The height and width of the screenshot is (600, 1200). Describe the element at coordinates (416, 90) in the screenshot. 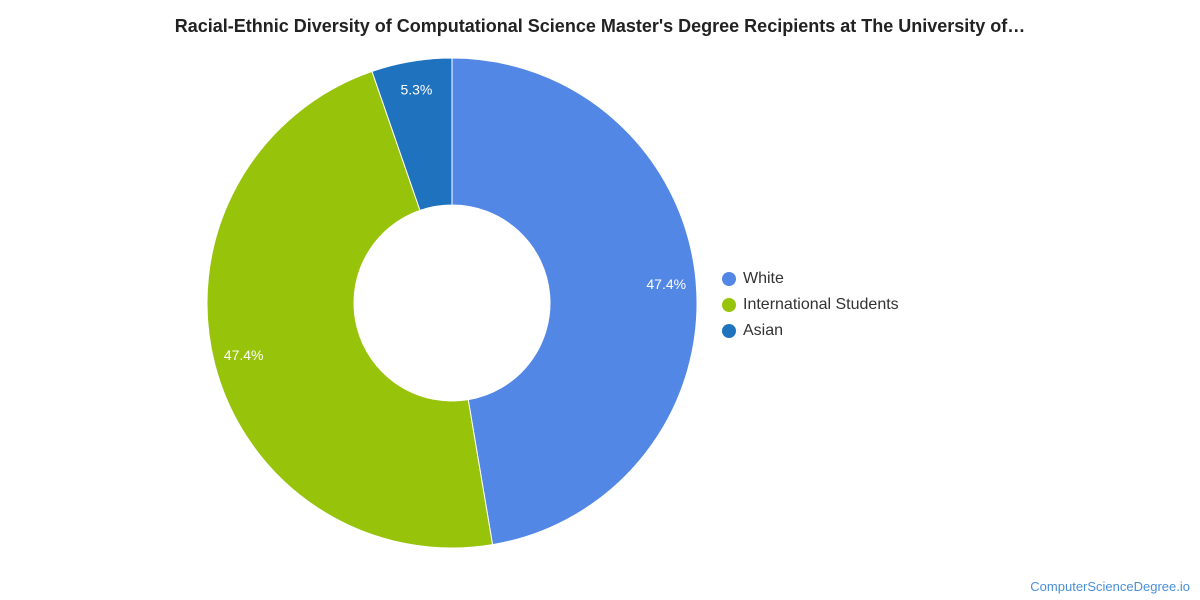

I see `slice-label-asian: 5.3%` at that location.